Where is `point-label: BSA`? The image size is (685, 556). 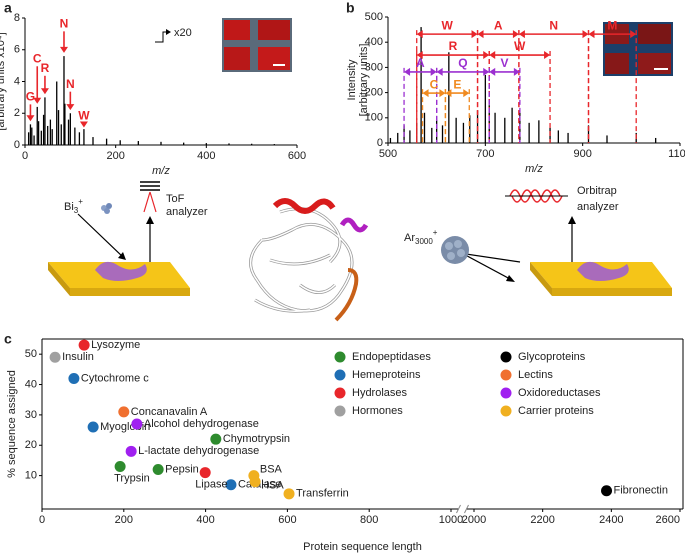
point-label: BSA is located at coordinates (271, 470).